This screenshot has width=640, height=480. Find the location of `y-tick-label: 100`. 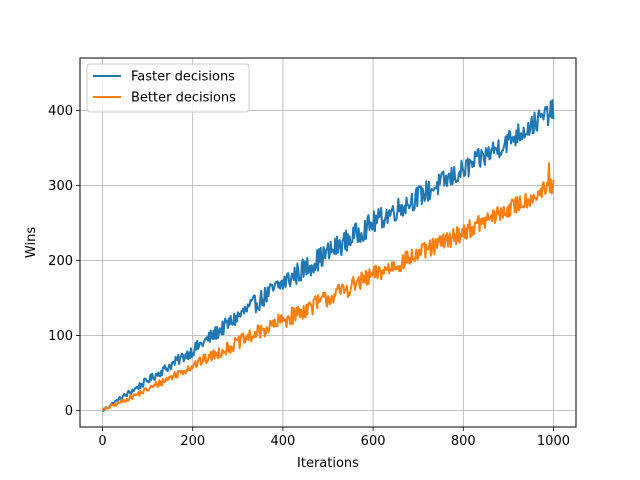

y-tick-label: 100 is located at coordinates (60, 336).